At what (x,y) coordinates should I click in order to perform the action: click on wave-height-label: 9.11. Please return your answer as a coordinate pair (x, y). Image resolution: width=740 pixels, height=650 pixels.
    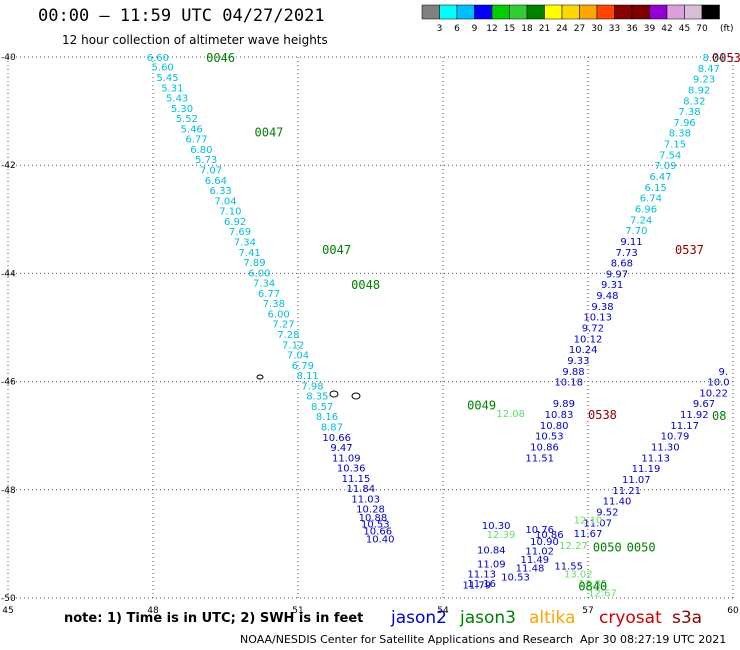
    Looking at the image, I should click on (631, 242).